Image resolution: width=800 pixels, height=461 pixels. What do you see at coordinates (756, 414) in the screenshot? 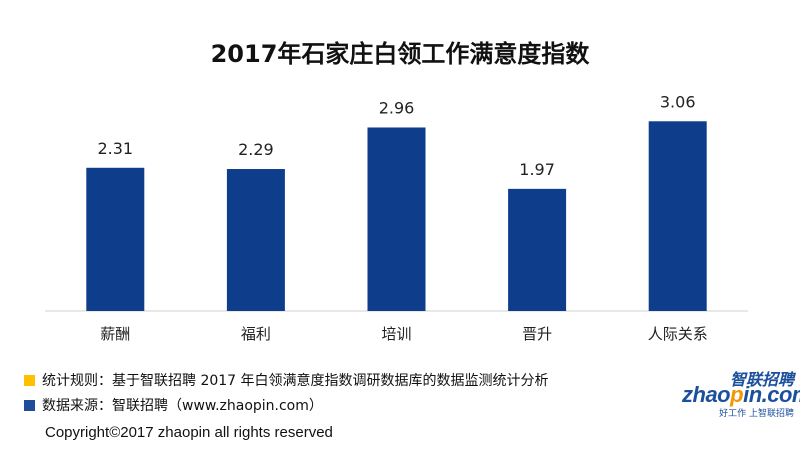
I see `logo-tagline: 好工作 上智联招聘` at bounding box center [756, 414].